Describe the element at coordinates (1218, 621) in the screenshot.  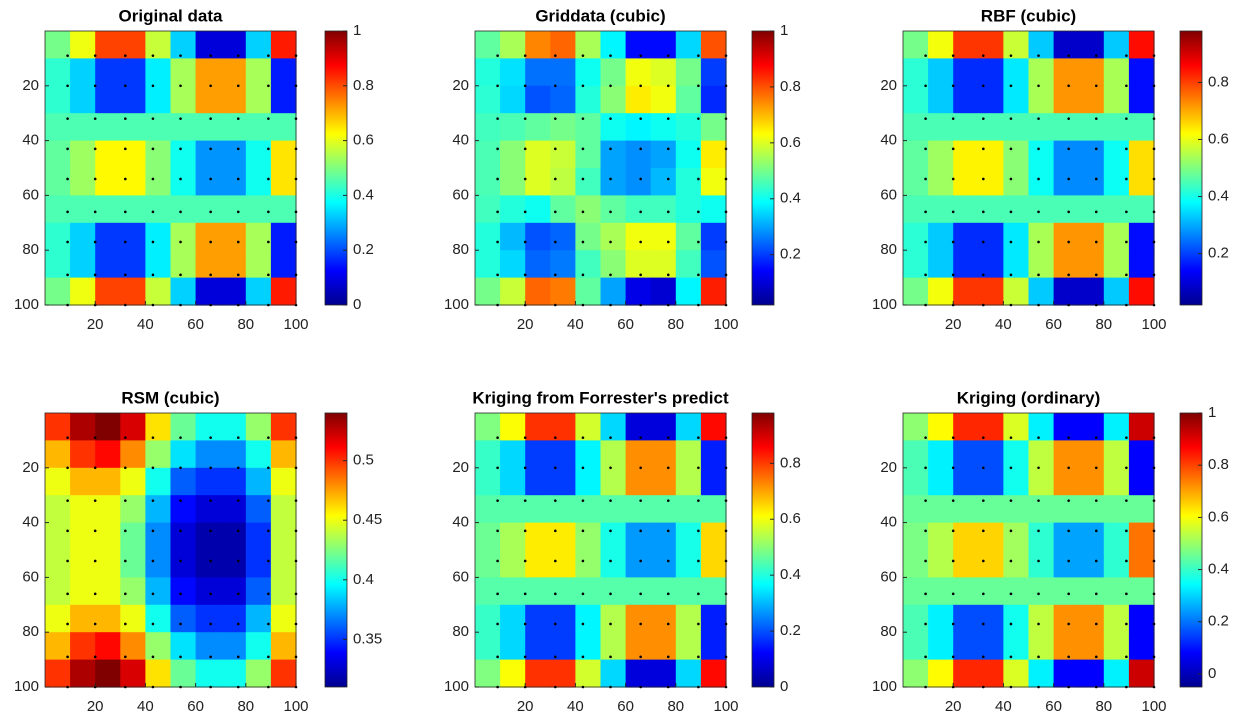
I see `colorbar-tick-label: 0.2` at that location.